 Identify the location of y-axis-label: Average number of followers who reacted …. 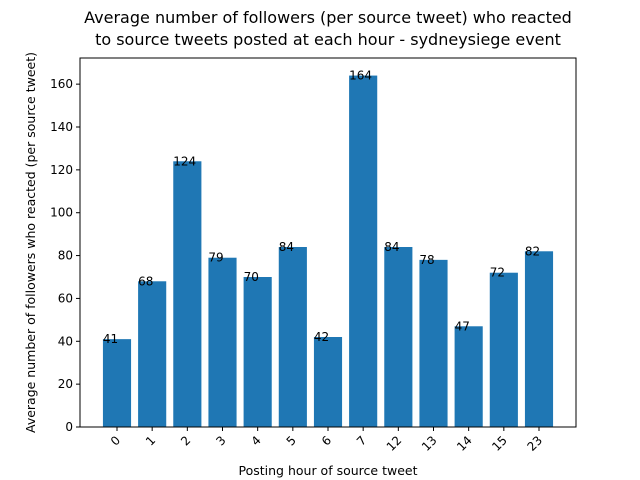
(30, 242).